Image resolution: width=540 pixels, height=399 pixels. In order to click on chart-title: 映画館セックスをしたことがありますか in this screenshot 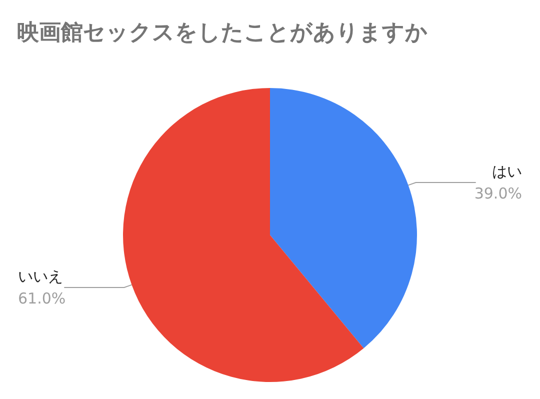, I will do `click(222, 33)`.